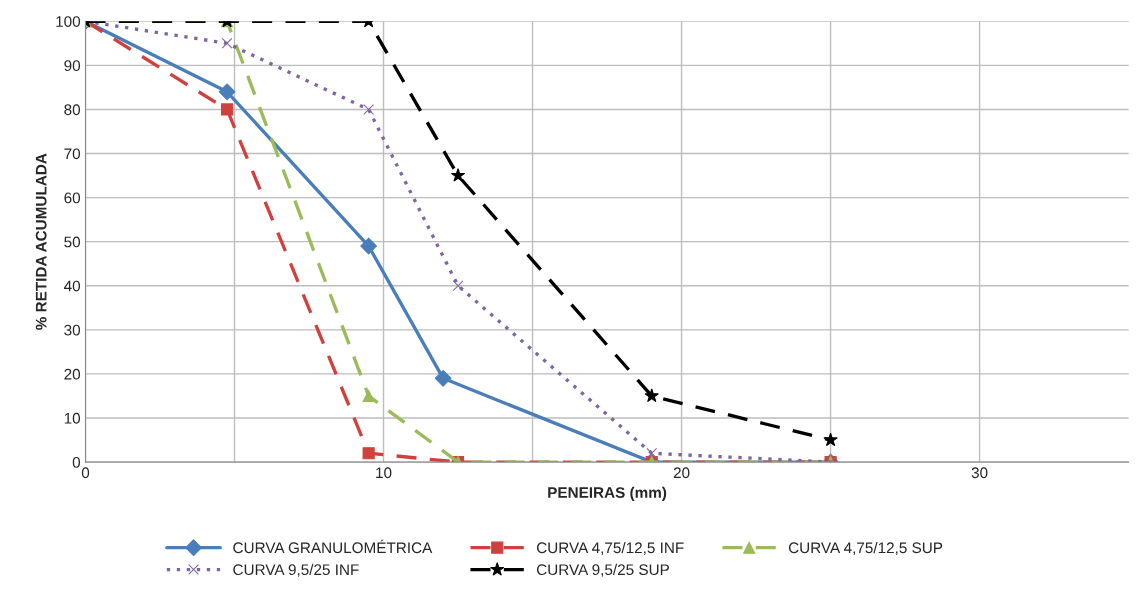 Image resolution: width=1140 pixels, height=608 pixels. Describe the element at coordinates (72, 66) in the screenshot. I see `y-tick-label: 90` at that location.